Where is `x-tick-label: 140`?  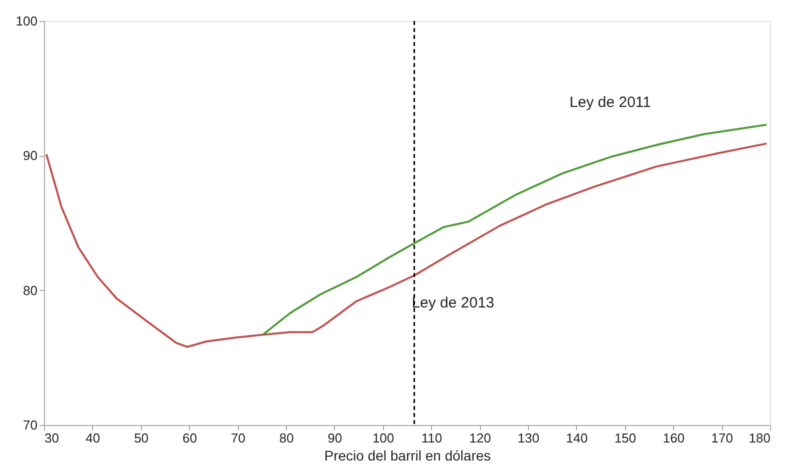
x-tick-label: 140 is located at coordinates (577, 438).